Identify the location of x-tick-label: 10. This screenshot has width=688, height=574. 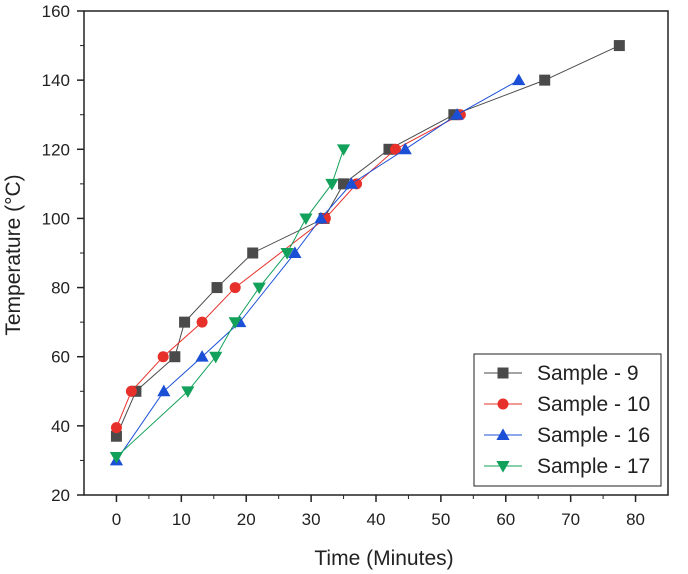
(181, 519).